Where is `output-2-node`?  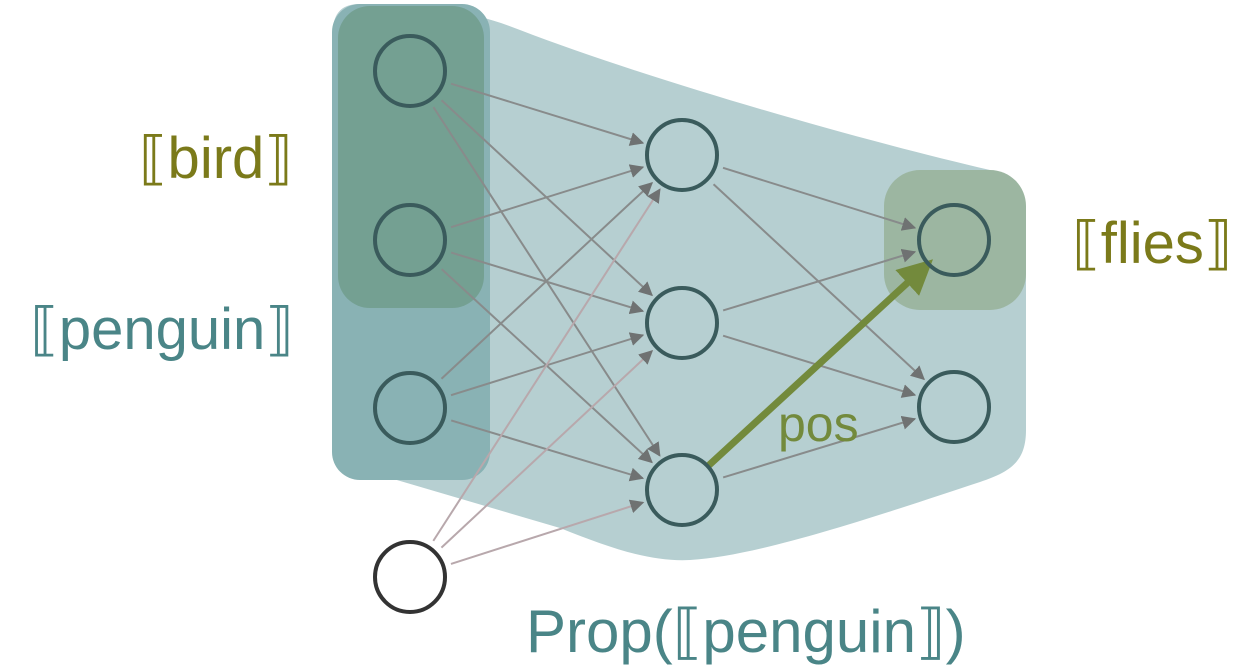 output-2-node is located at coordinates (954, 407).